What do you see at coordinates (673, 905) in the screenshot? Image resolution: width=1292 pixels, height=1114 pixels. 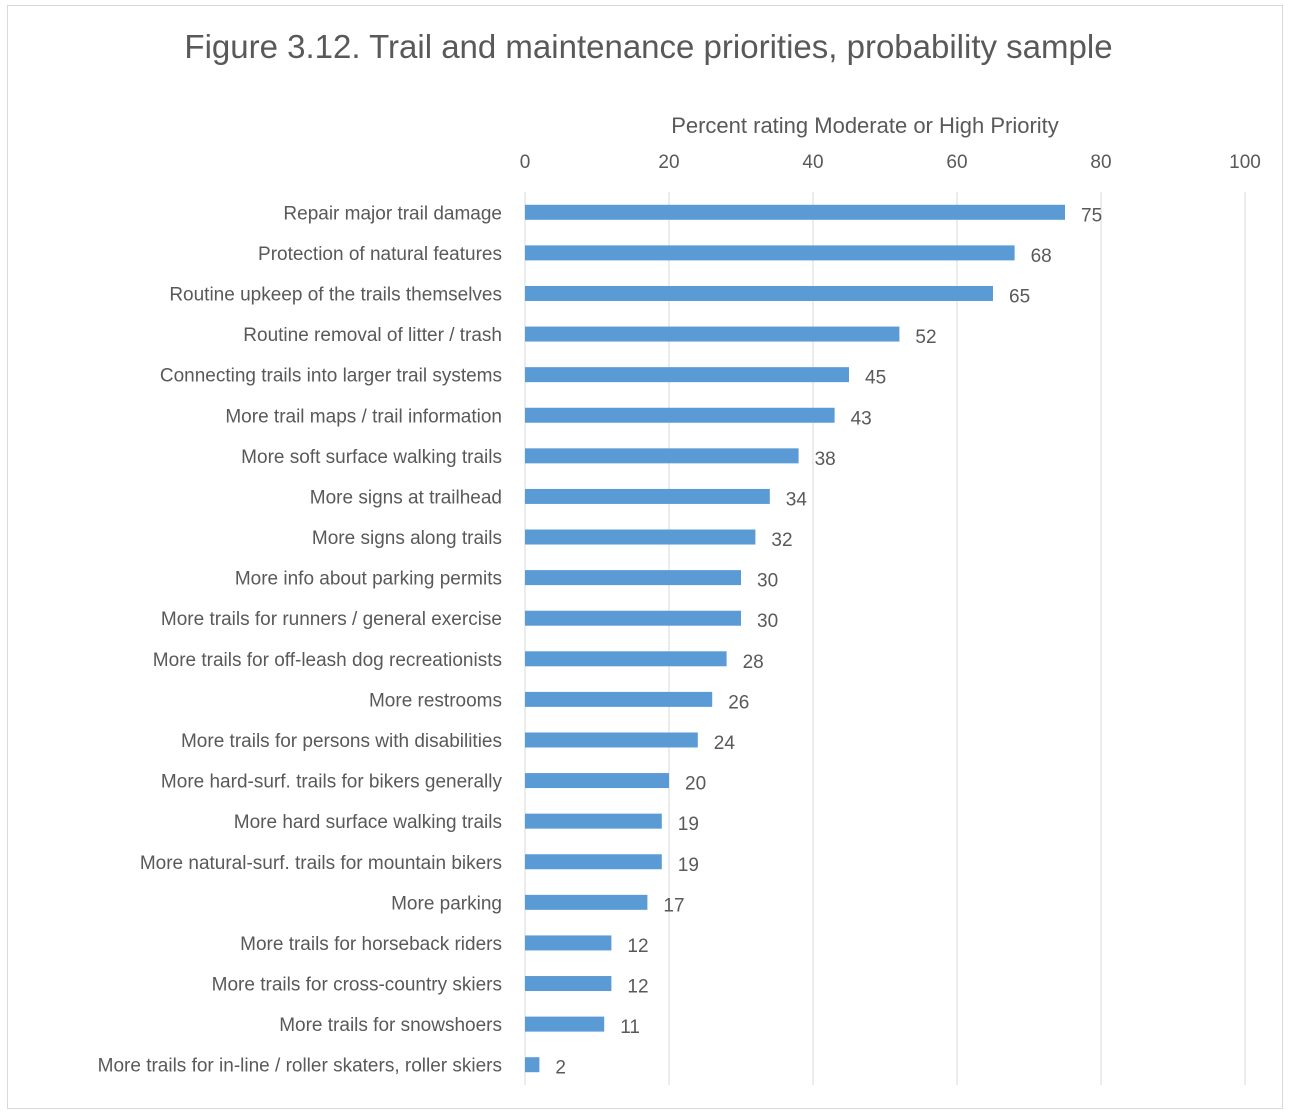 I see `data-label: 17` at bounding box center [673, 905].